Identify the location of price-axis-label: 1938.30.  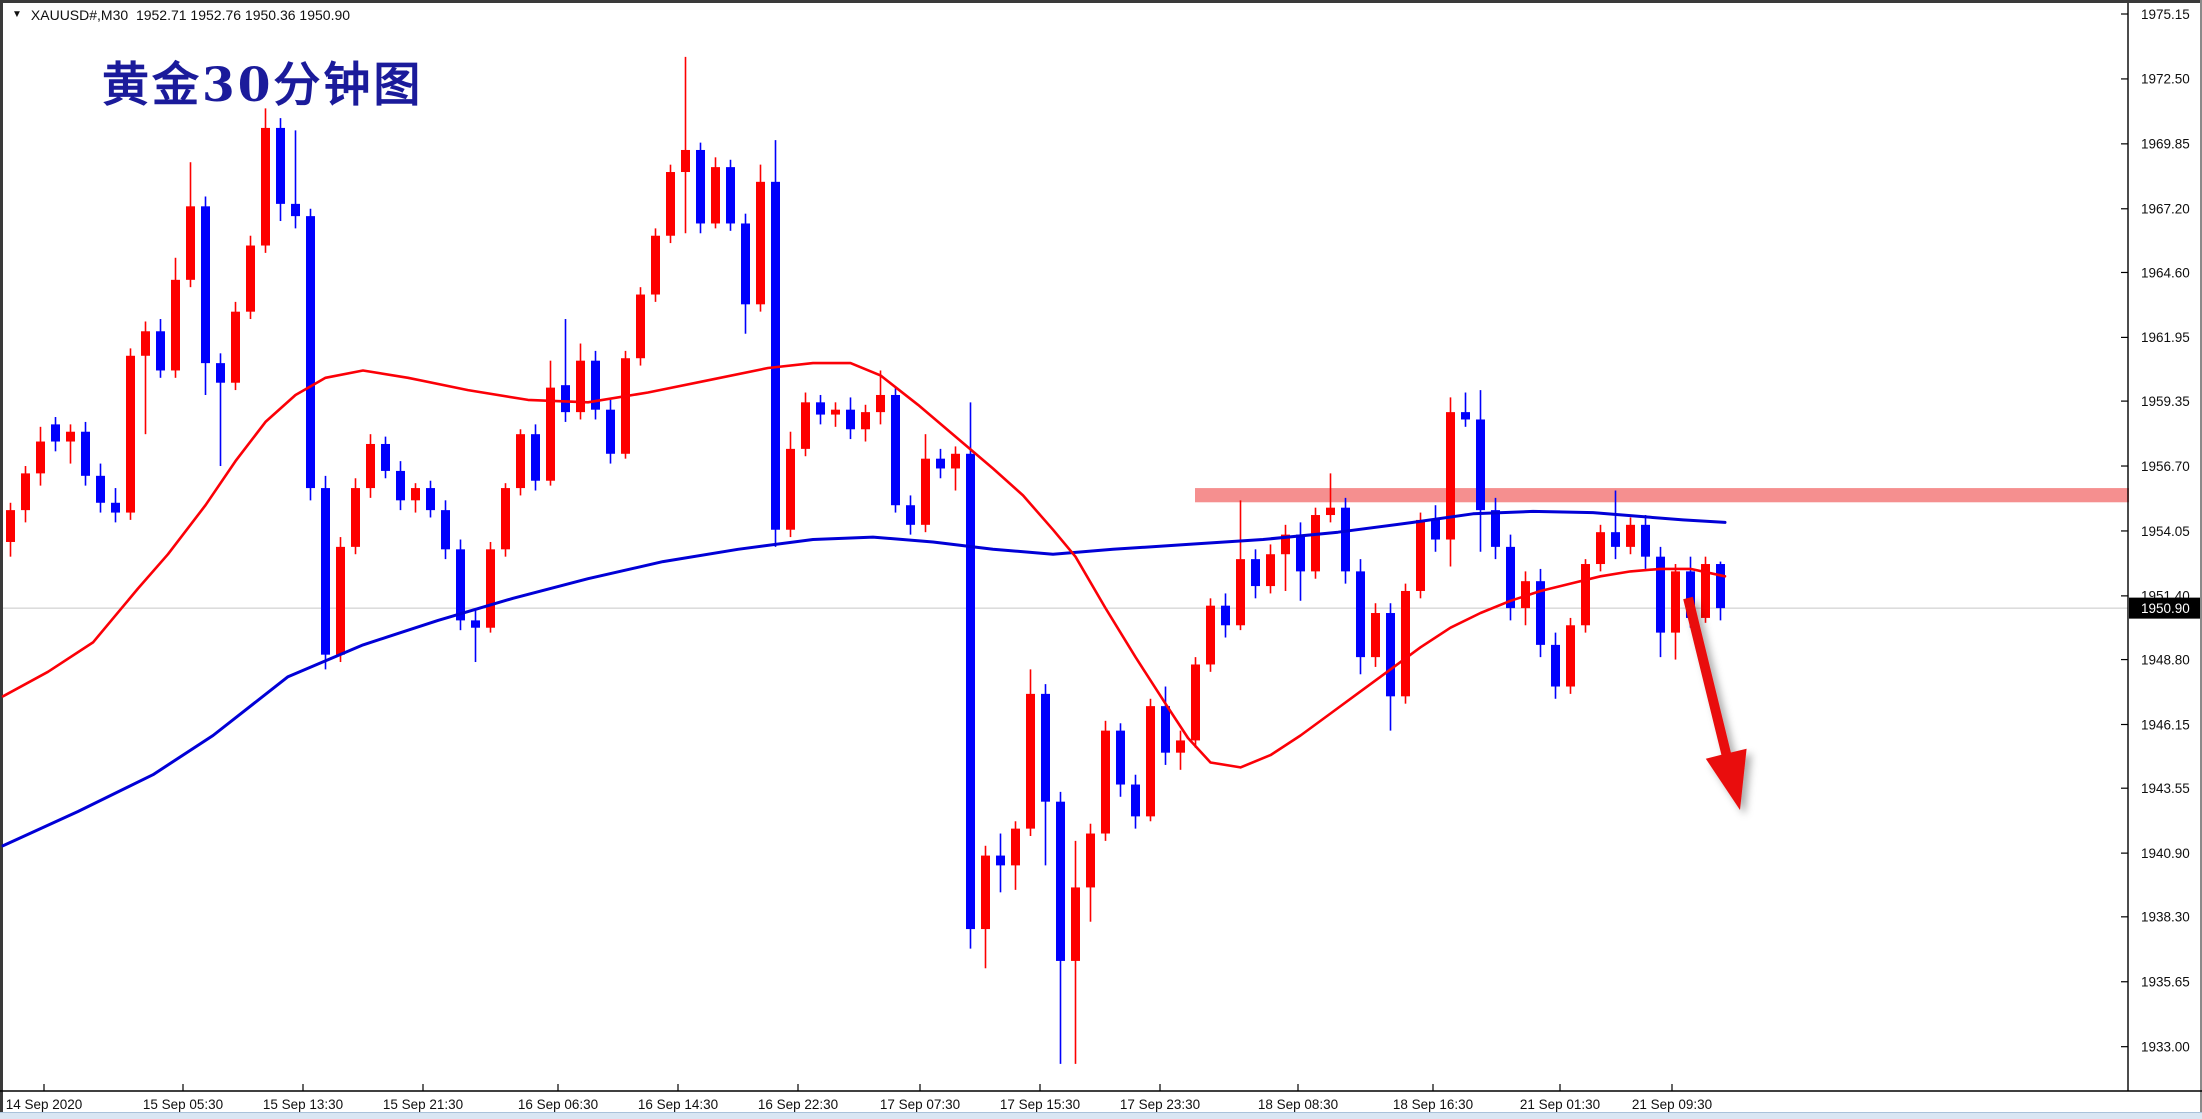
(2165, 917).